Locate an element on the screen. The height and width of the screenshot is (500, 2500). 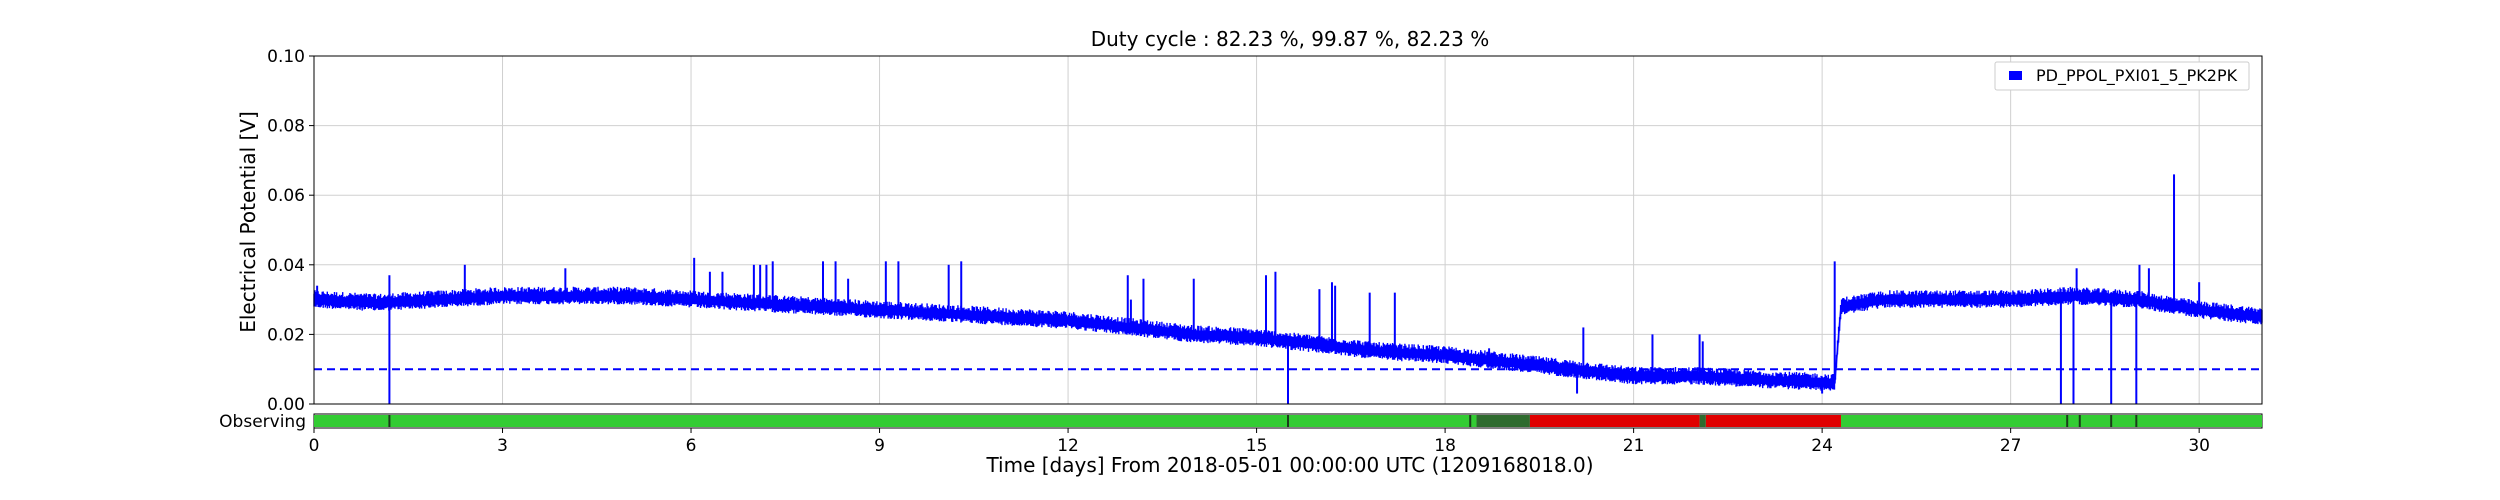
x-tick-label: 12 is located at coordinates (1068, 446).